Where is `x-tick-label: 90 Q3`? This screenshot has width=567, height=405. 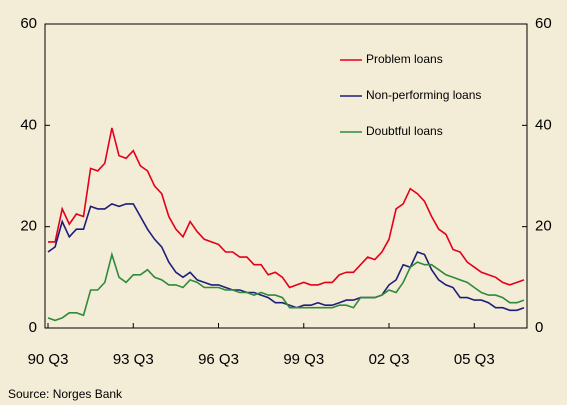
x-tick-label: 90 Q3 is located at coordinates (48, 359).